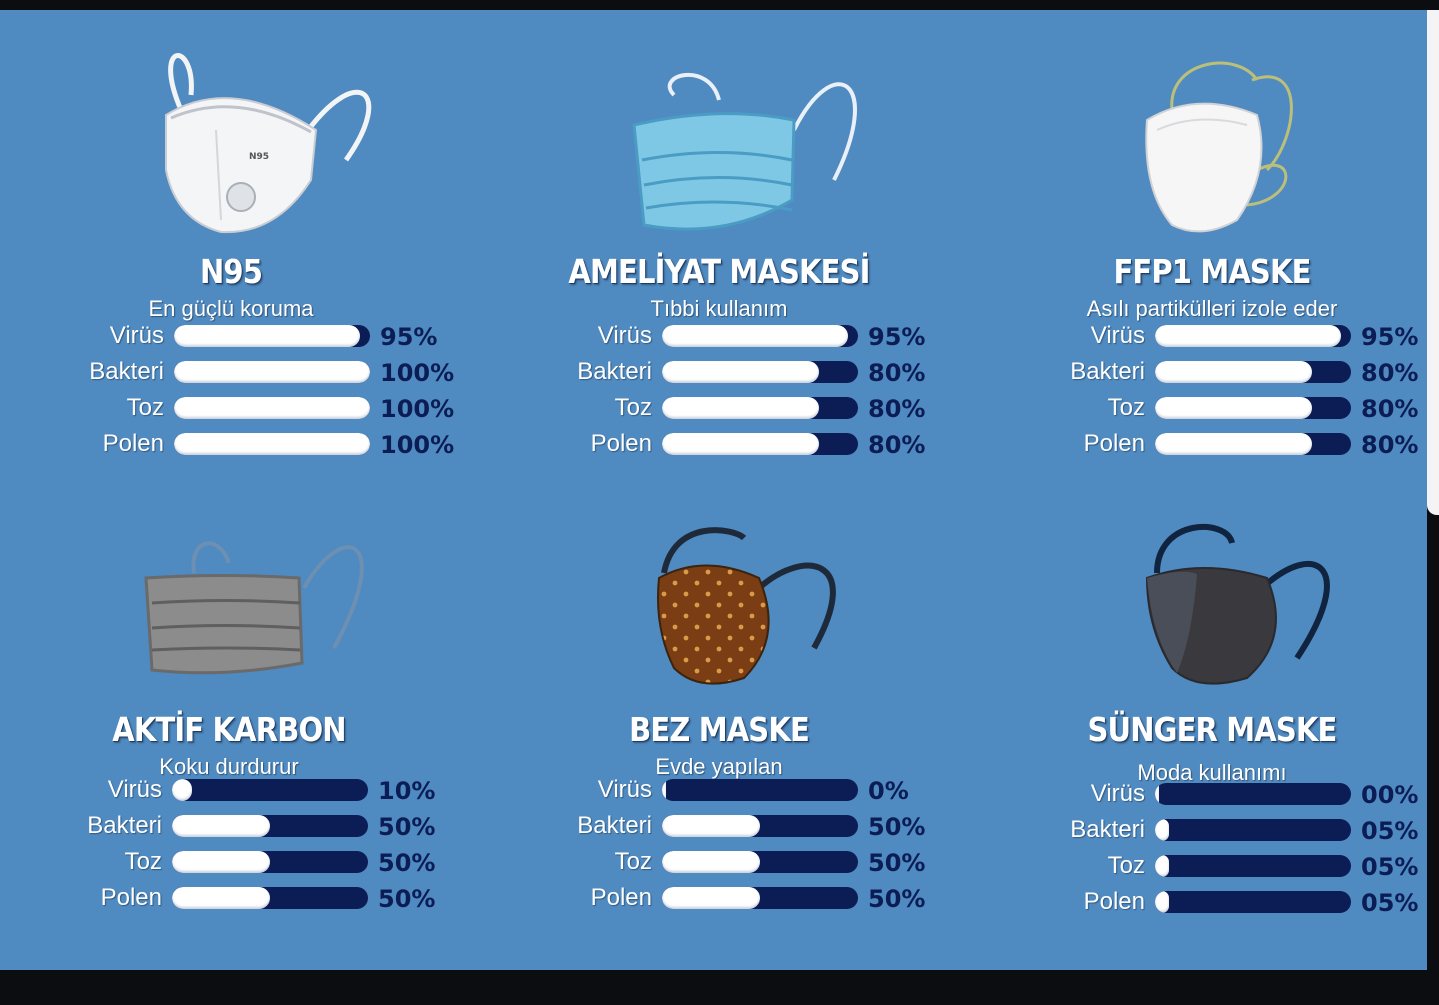 This screenshot has width=1439, height=1005. I want to click on metric-row: Polen 80%, so click(1212, 444).